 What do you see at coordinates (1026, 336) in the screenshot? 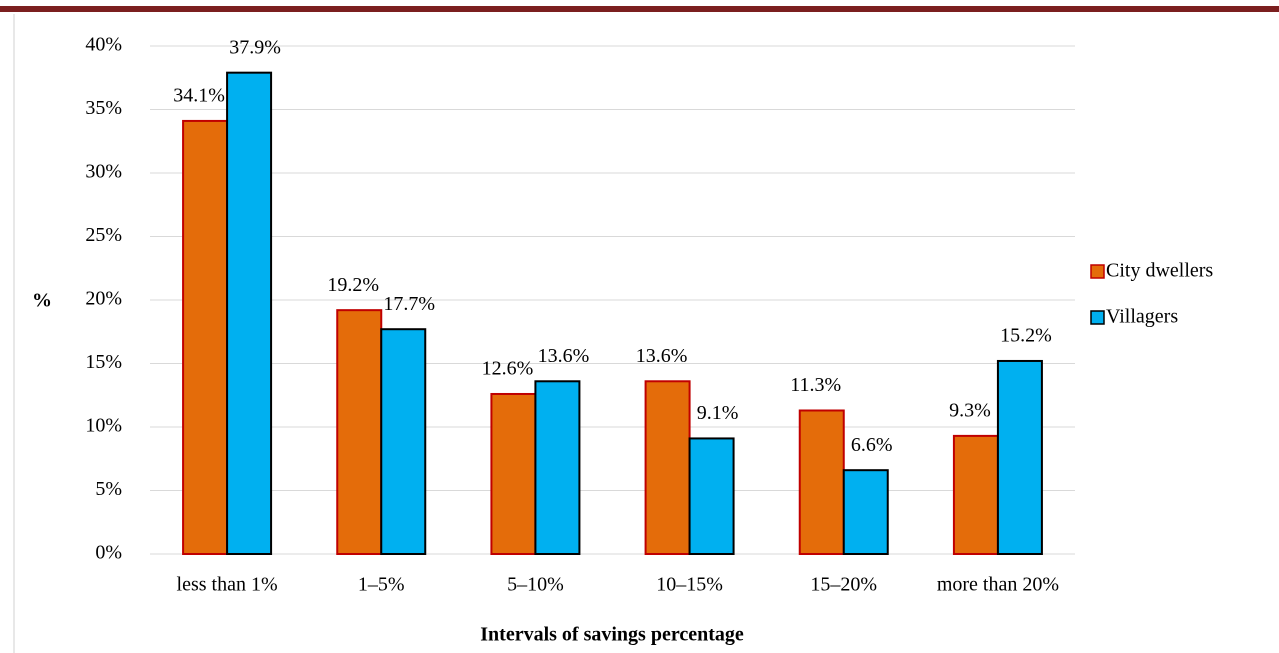
I see `value-label: 15.2%` at bounding box center [1026, 336].